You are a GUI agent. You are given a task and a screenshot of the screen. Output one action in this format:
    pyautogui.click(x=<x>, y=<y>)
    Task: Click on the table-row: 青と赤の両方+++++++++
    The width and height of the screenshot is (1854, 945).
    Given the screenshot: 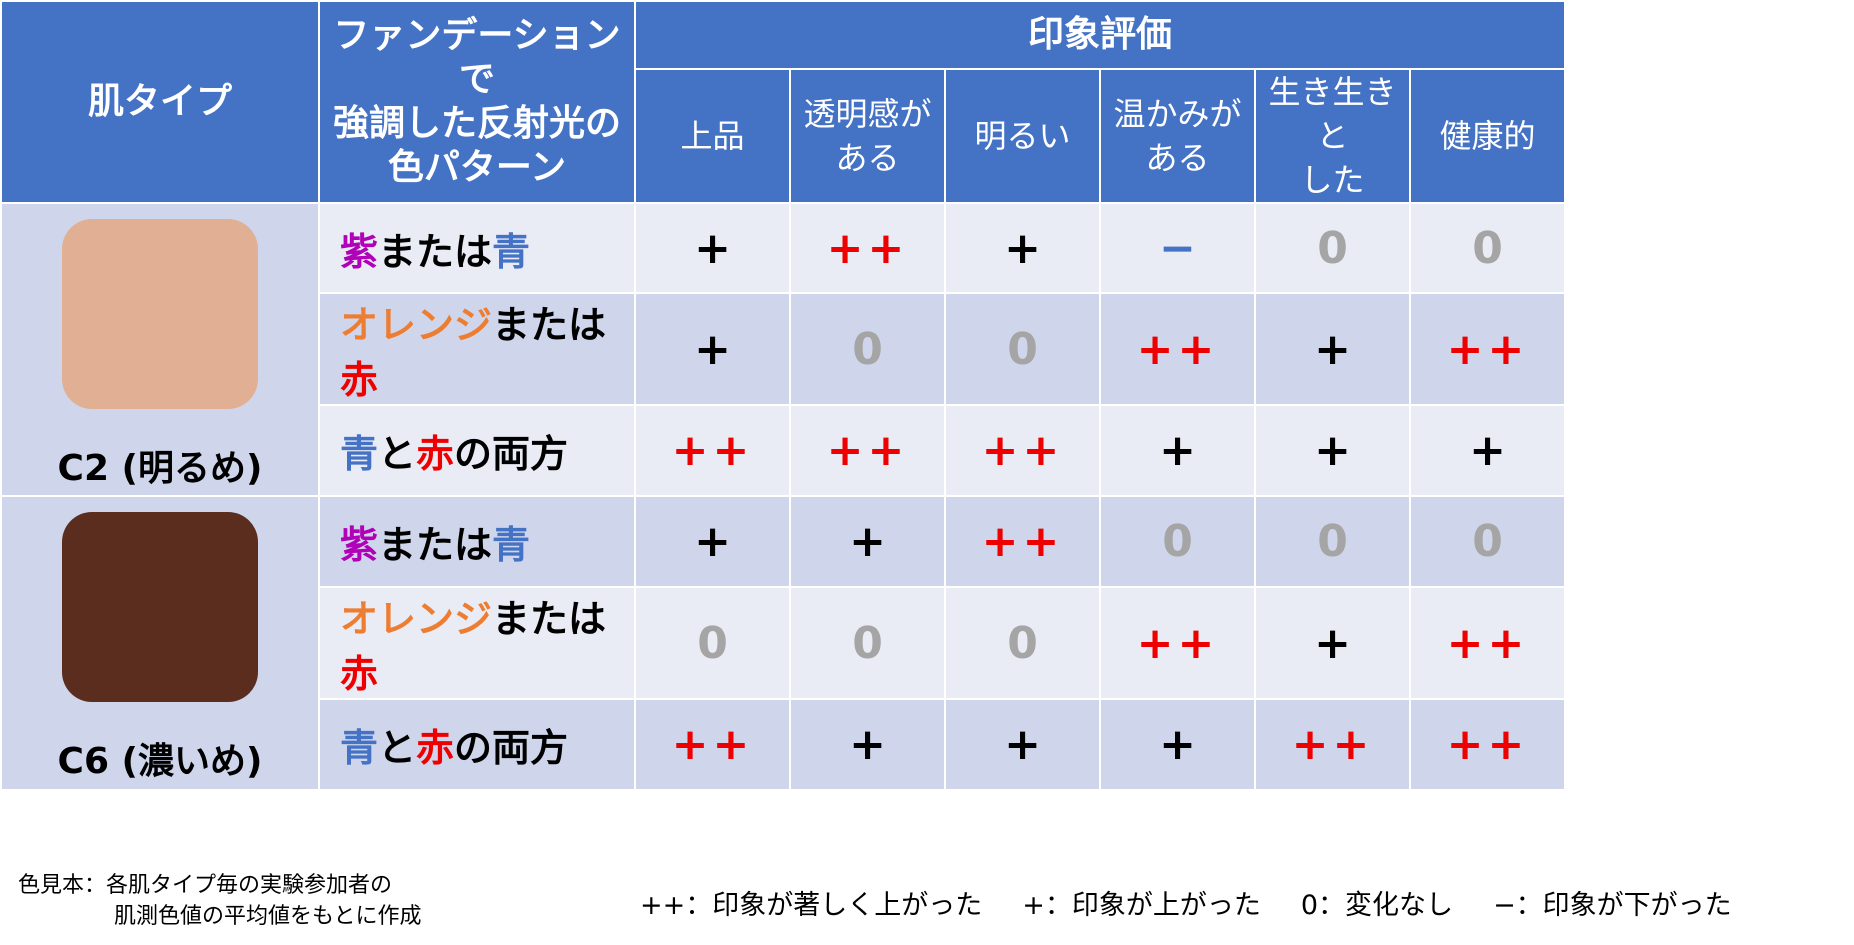 What is the action you would take?
    pyautogui.click(x=783, y=450)
    